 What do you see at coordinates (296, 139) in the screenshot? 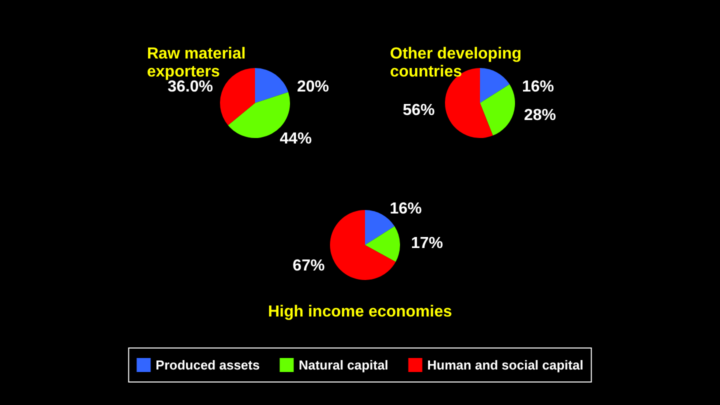
I see `data-label: 44%` at bounding box center [296, 139].